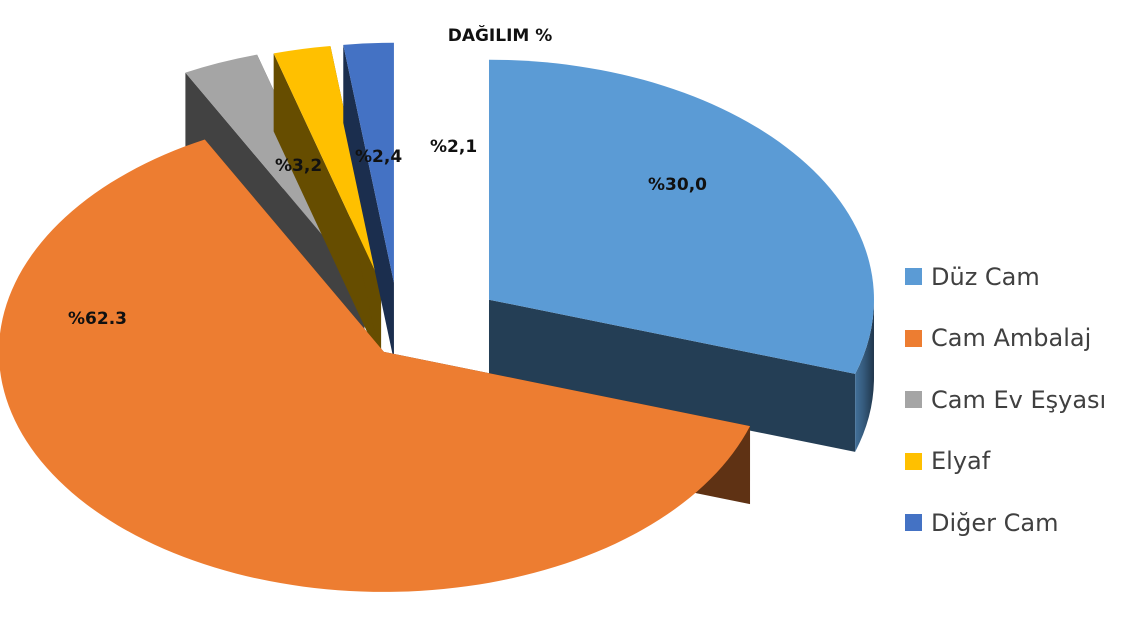 This screenshot has width=1131, height=636. What do you see at coordinates (97, 319) in the screenshot?
I see `data-label-cam-ambalaj: %62.3` at bounding box center [97, 319].